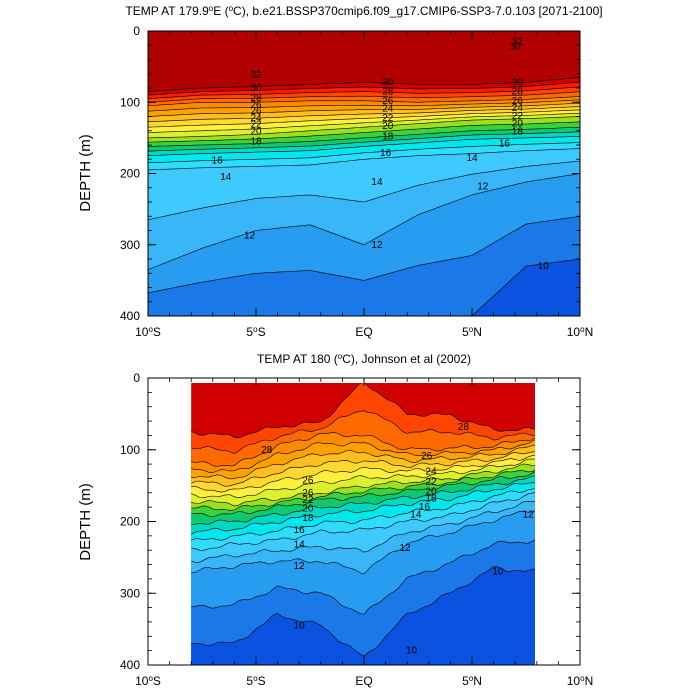 The width and height of the screenshot is (700, 700). Describe the element at coordinates (363, 332) in the screenshot. I see `x-tick-label: EQ` at that location.